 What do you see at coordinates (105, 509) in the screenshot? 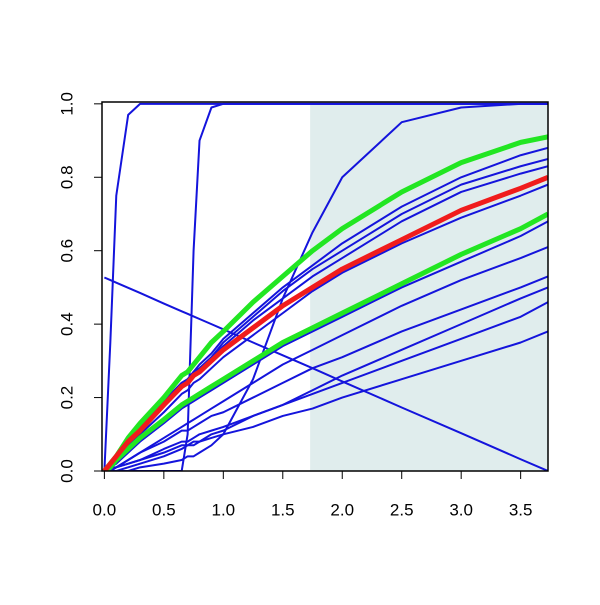
I see `x-tick-label: 0.0` at bounding box center [105, 509].